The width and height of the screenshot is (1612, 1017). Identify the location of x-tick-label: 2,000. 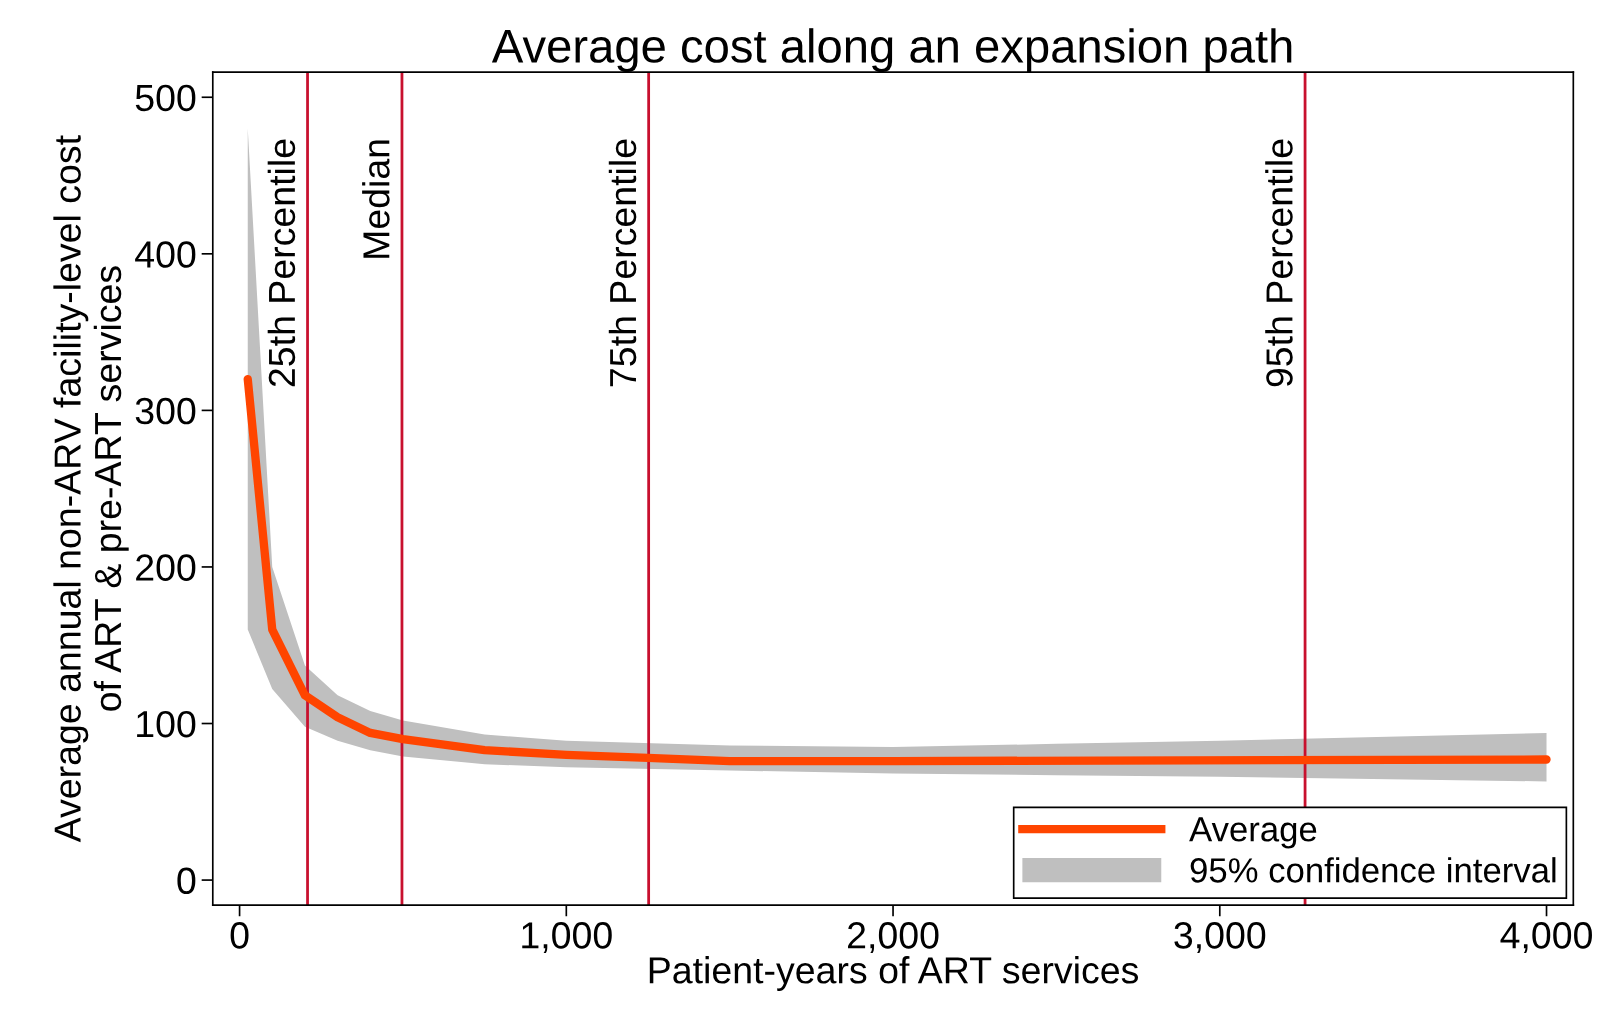
(893, 938).